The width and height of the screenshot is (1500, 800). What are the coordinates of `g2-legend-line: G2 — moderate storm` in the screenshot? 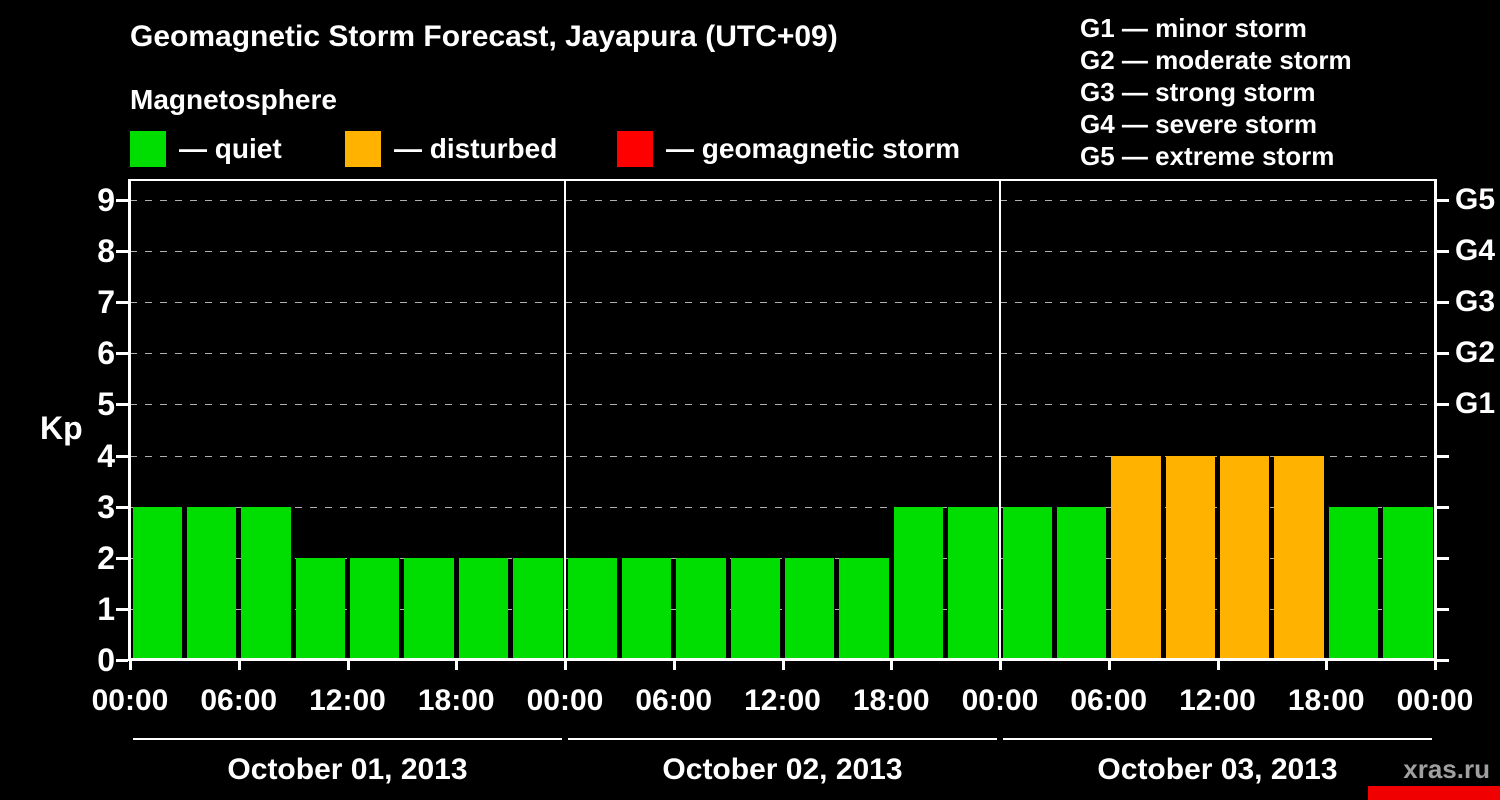 It's located at (1216, 60).